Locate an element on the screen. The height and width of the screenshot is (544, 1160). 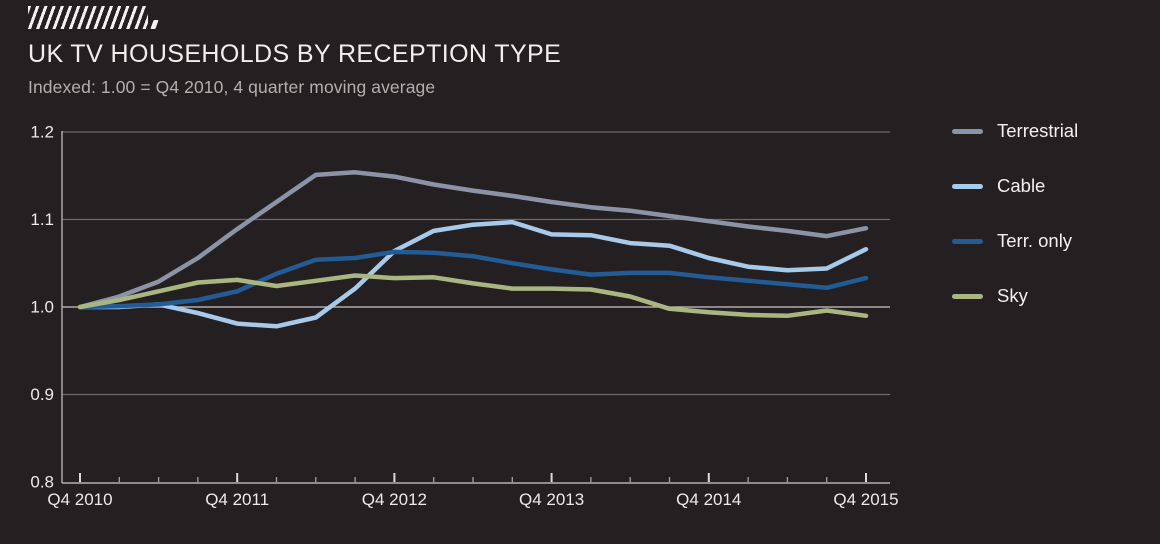
y-axis-label-1.0: 1.0 is located at coordinates (42, 307).